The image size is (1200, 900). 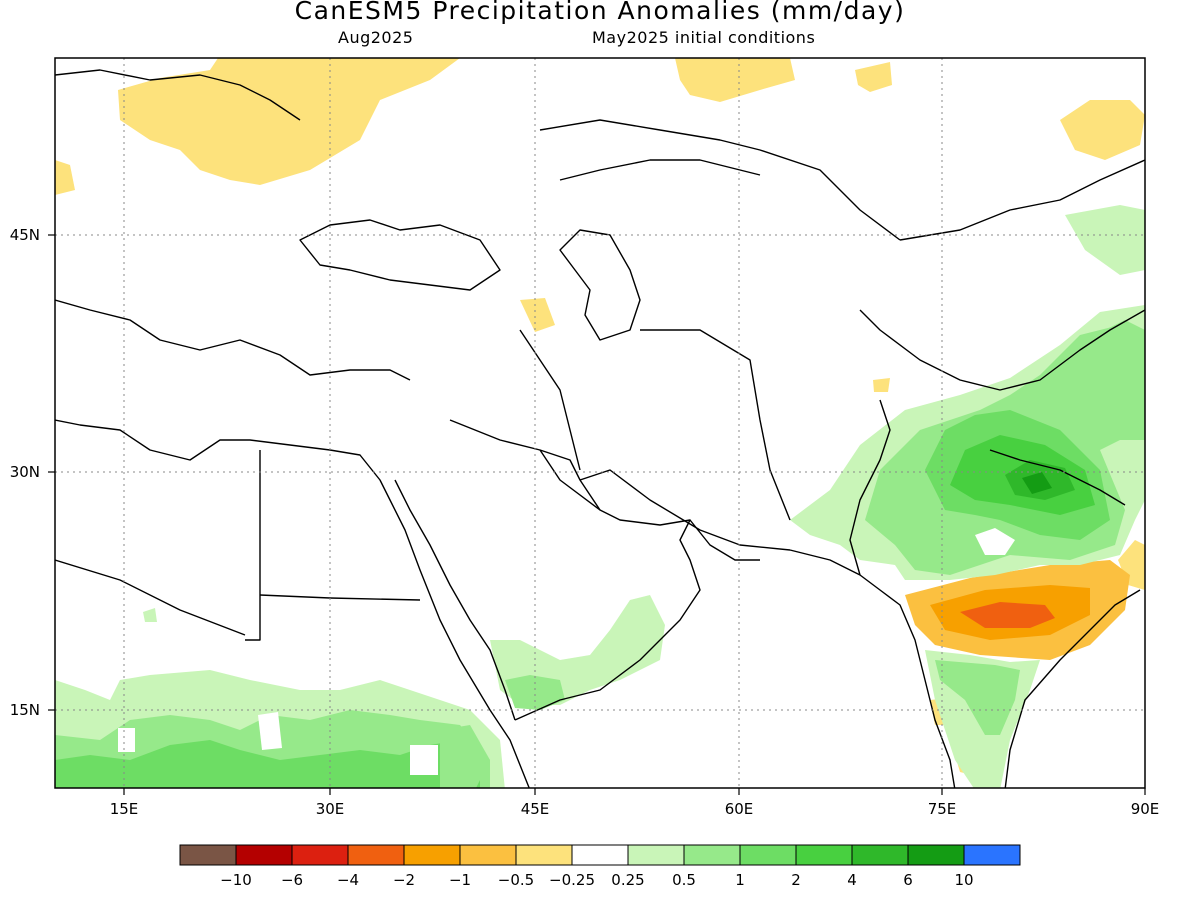 I want to click on border-mongolia, so click(x=1022, y=200).